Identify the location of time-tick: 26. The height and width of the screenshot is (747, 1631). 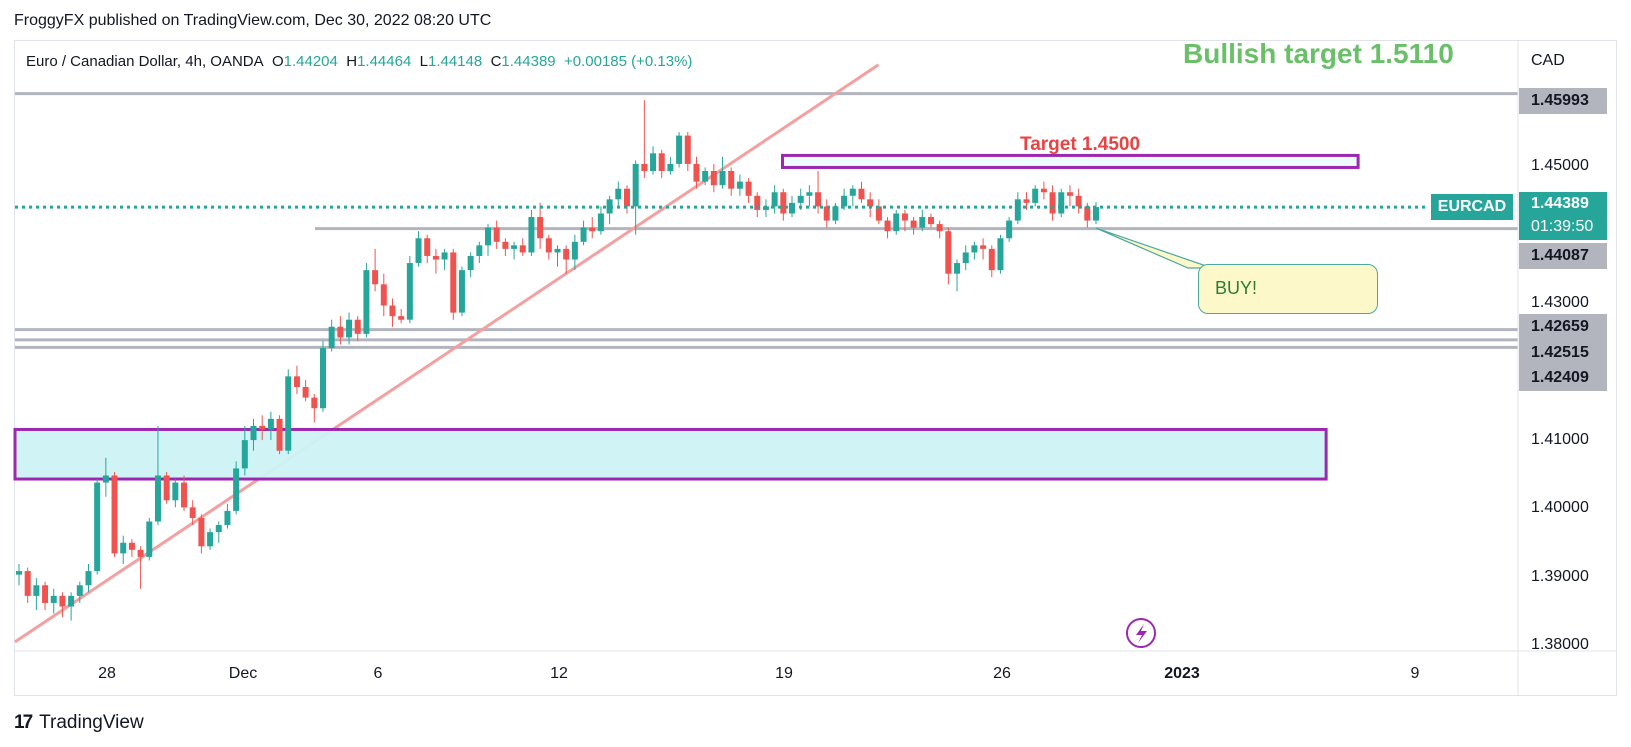
(1002, 673).